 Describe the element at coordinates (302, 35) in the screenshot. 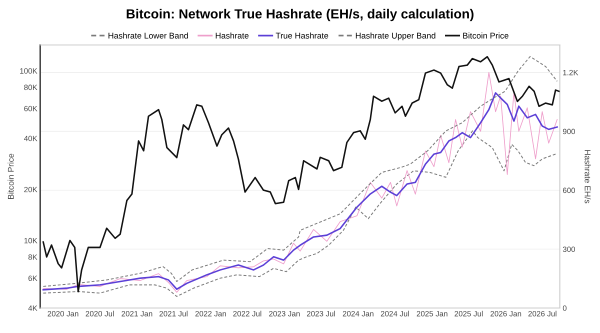

I see `legend-label: True Hashrate` at that location.